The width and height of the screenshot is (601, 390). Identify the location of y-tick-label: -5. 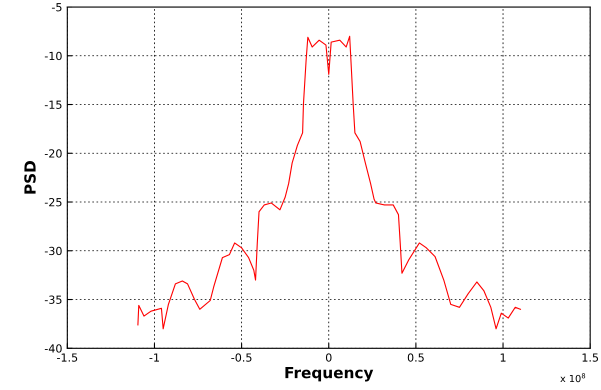
(57, 7).